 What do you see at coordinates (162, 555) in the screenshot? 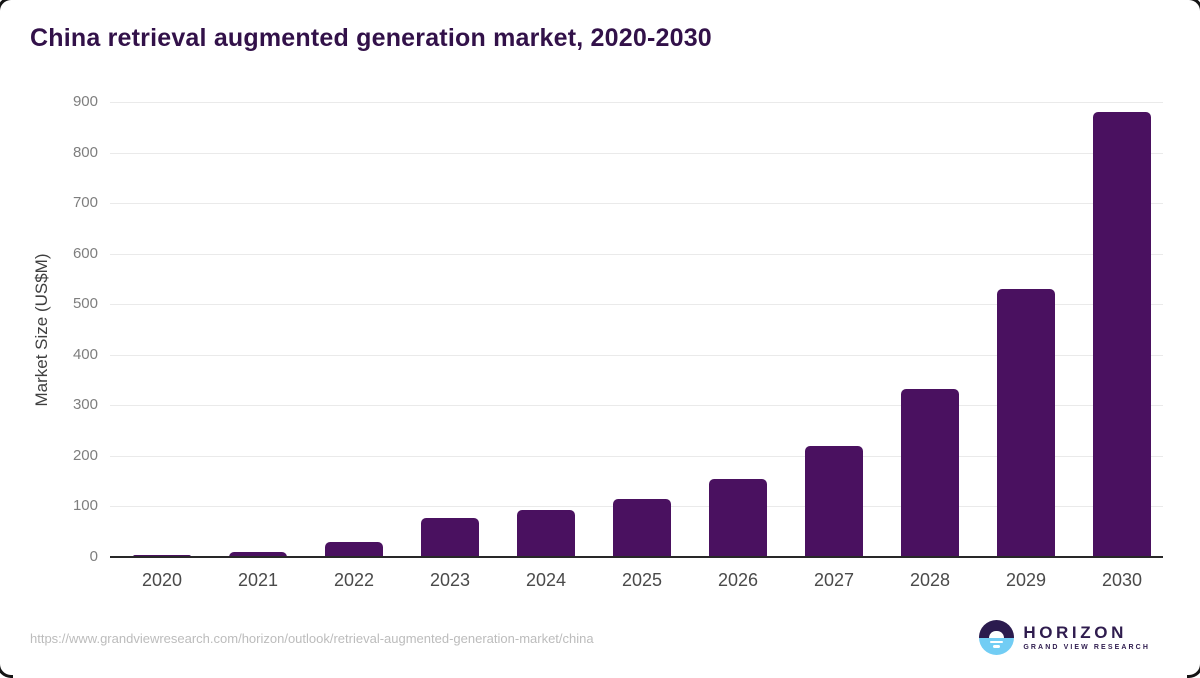
I see `bar-2020` at bounding box center [162, 555].